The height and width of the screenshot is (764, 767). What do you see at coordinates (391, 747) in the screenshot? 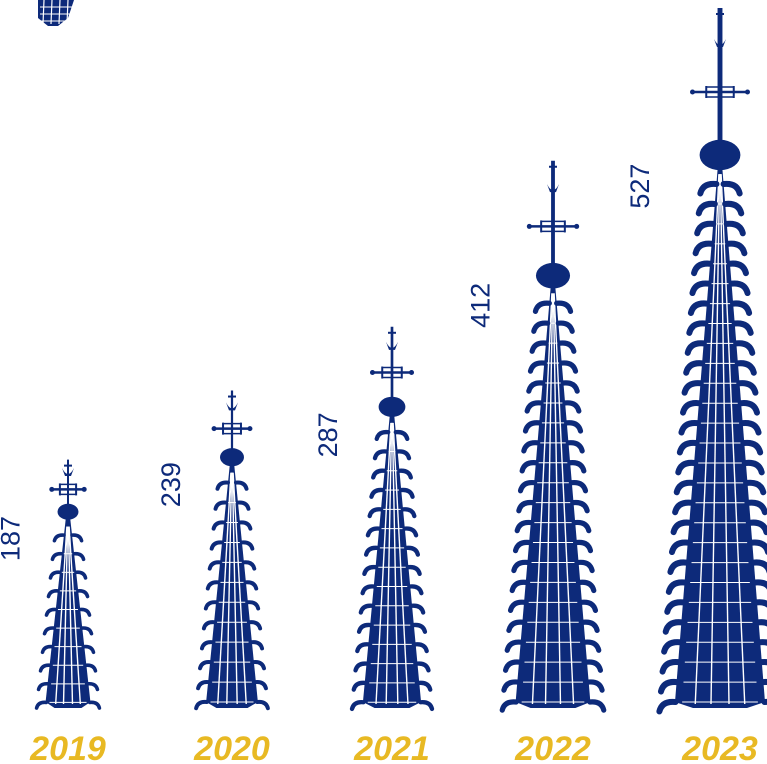
I see `year-label-2021: 2021` at bounding box center [391, 747].